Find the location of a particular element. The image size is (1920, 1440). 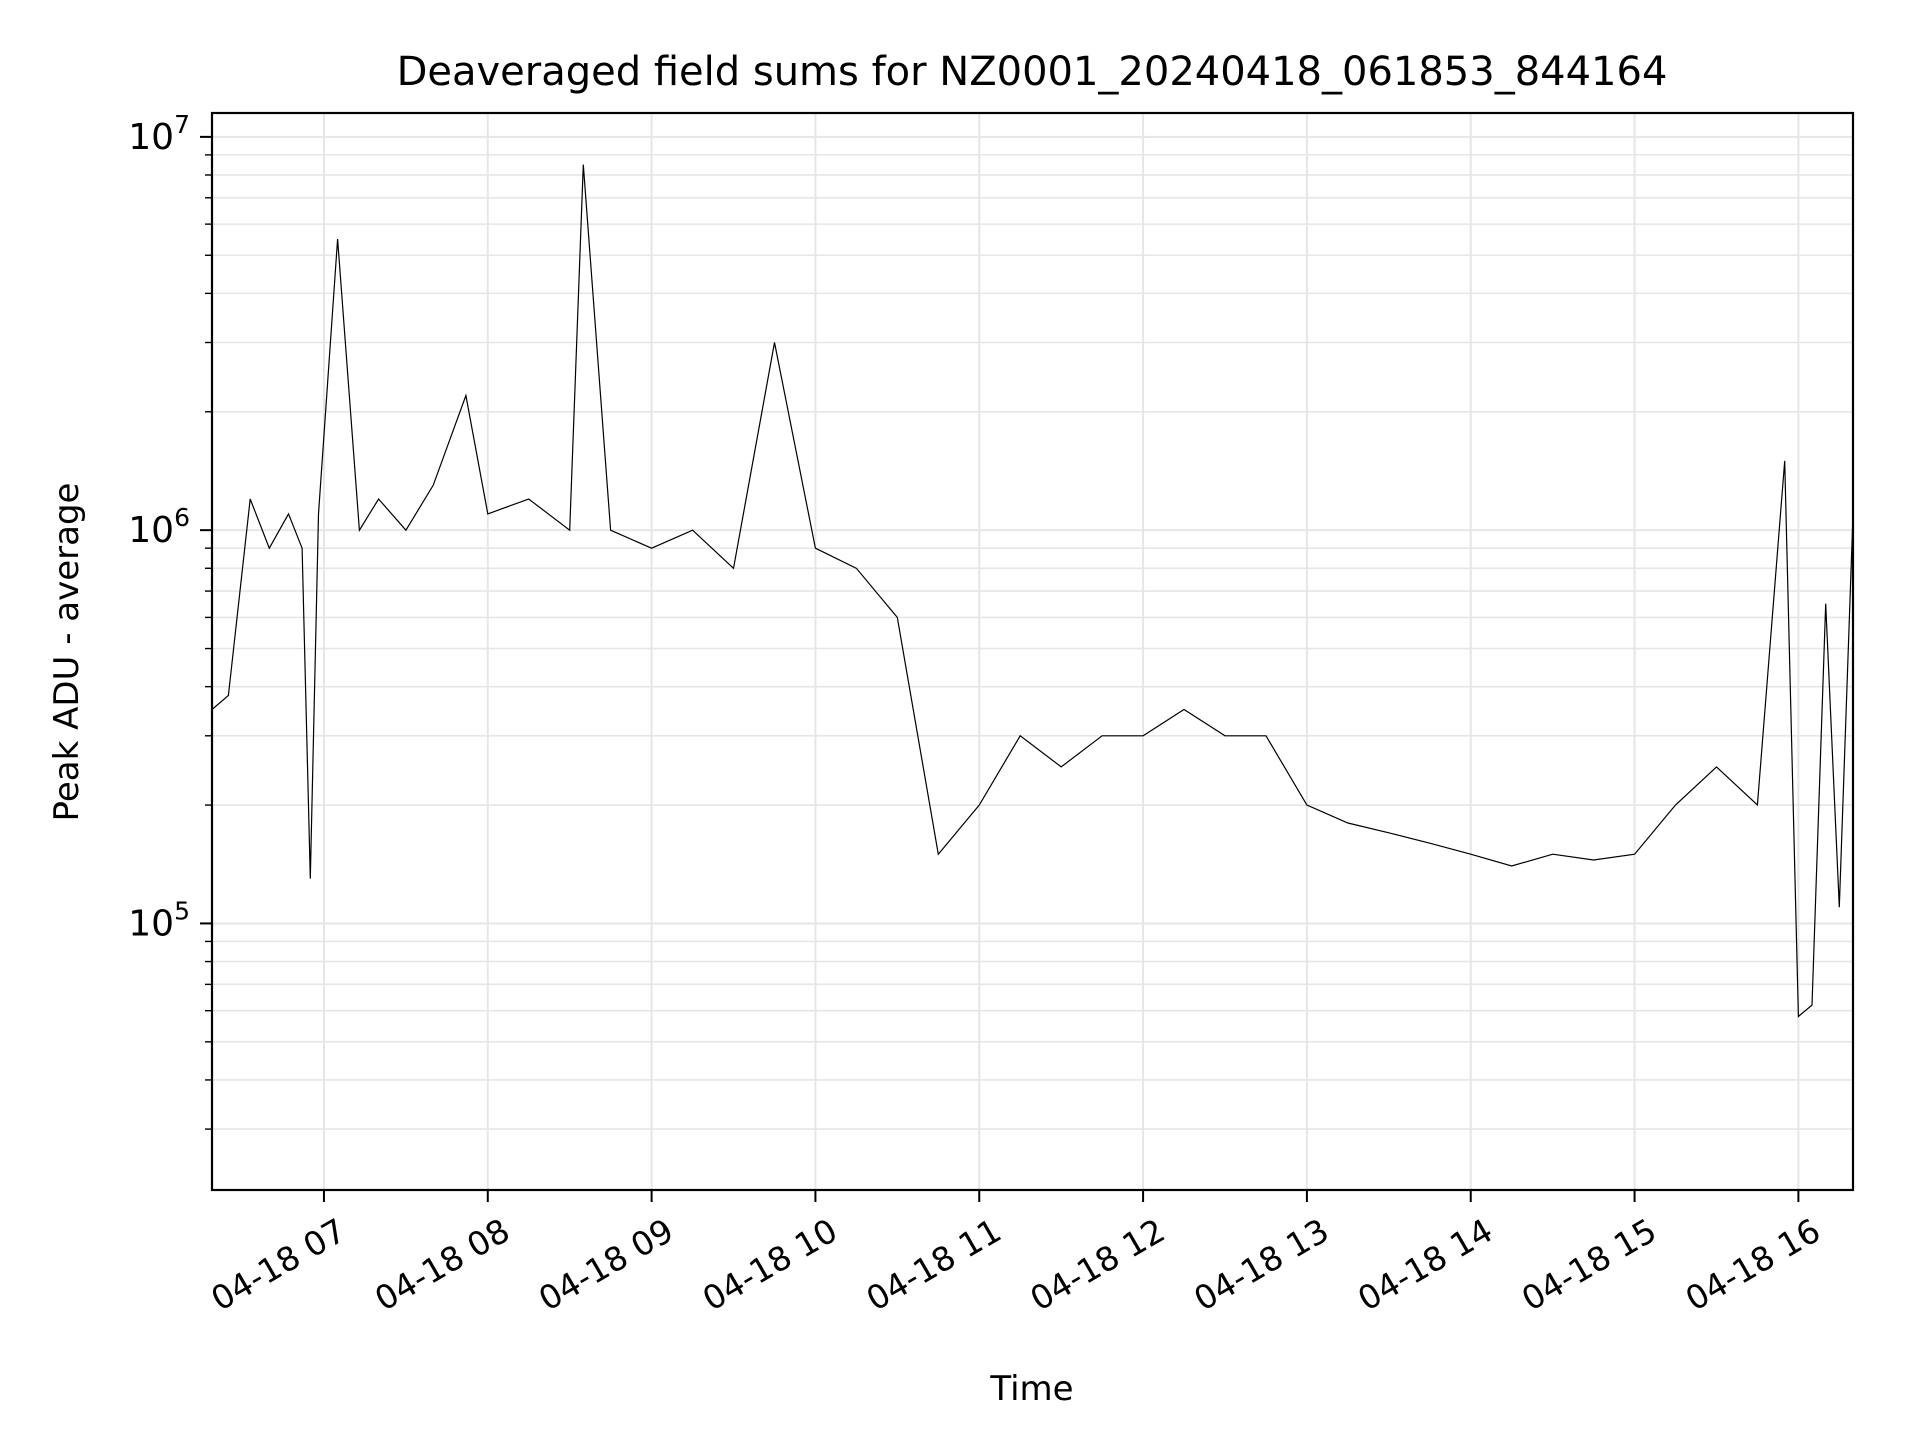

y-tick-label: 10⁵ is located at coordinates (159, 920).